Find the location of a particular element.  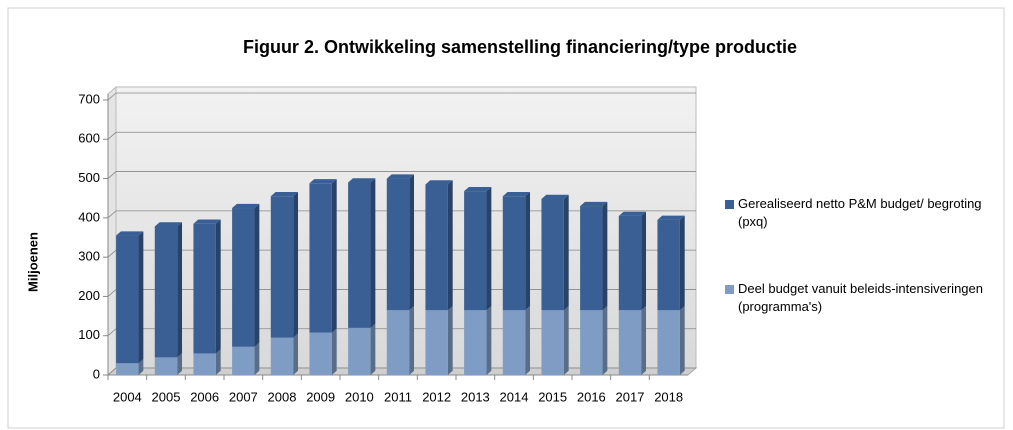

y-tick-label: 200 is located at coordinates (89, 295).